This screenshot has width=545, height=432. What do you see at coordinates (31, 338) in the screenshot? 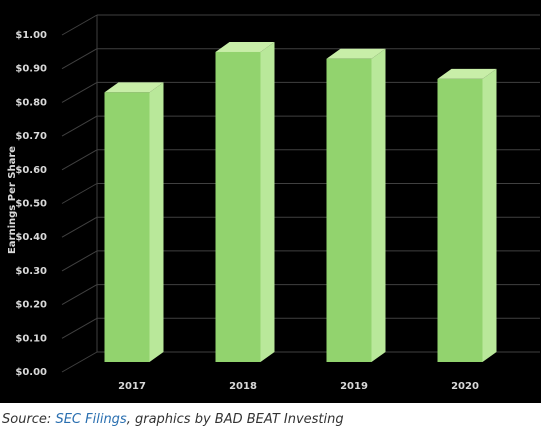
I see `y-tick-label: $0.10` at bounding box center [31, 338].